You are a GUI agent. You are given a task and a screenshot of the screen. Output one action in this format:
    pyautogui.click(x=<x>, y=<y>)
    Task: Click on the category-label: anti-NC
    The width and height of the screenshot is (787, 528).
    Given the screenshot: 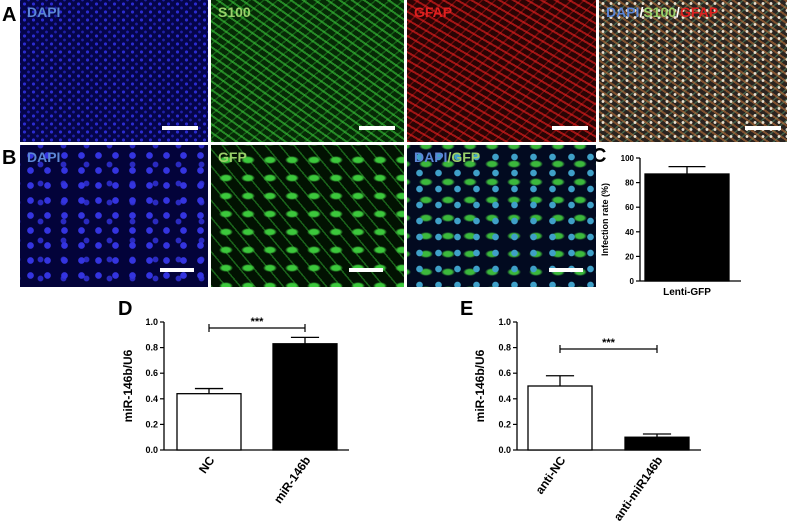 What is the action you would take?
    pyautogui.click(x=551, y=474)
    